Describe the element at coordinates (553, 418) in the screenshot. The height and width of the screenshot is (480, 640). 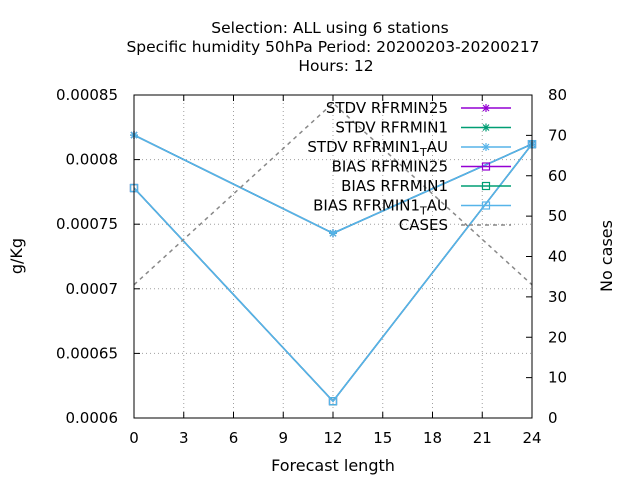
I see `y2-tick-label: 0` at that location.